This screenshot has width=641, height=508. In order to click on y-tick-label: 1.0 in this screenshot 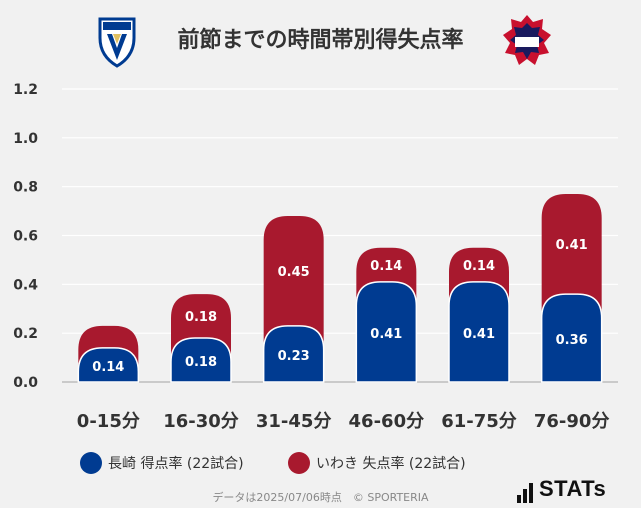, I will do `click(25, 139)`.